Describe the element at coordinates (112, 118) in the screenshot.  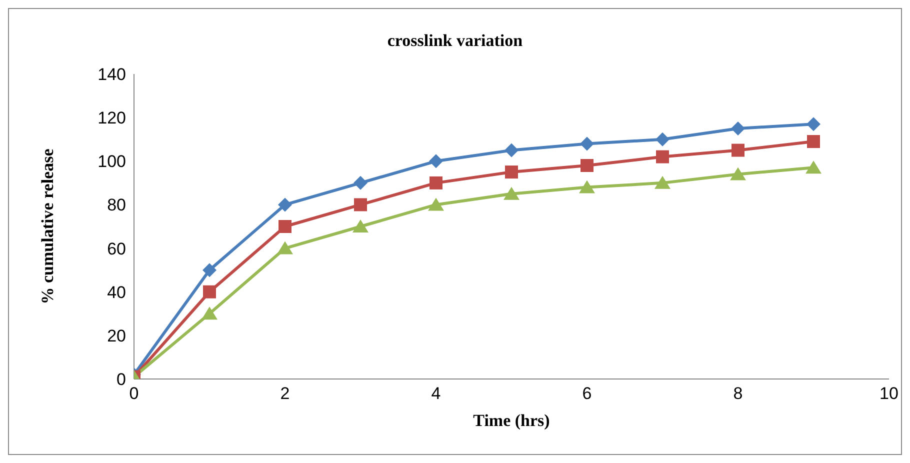
I see `y-tick-label: 120` at that location.